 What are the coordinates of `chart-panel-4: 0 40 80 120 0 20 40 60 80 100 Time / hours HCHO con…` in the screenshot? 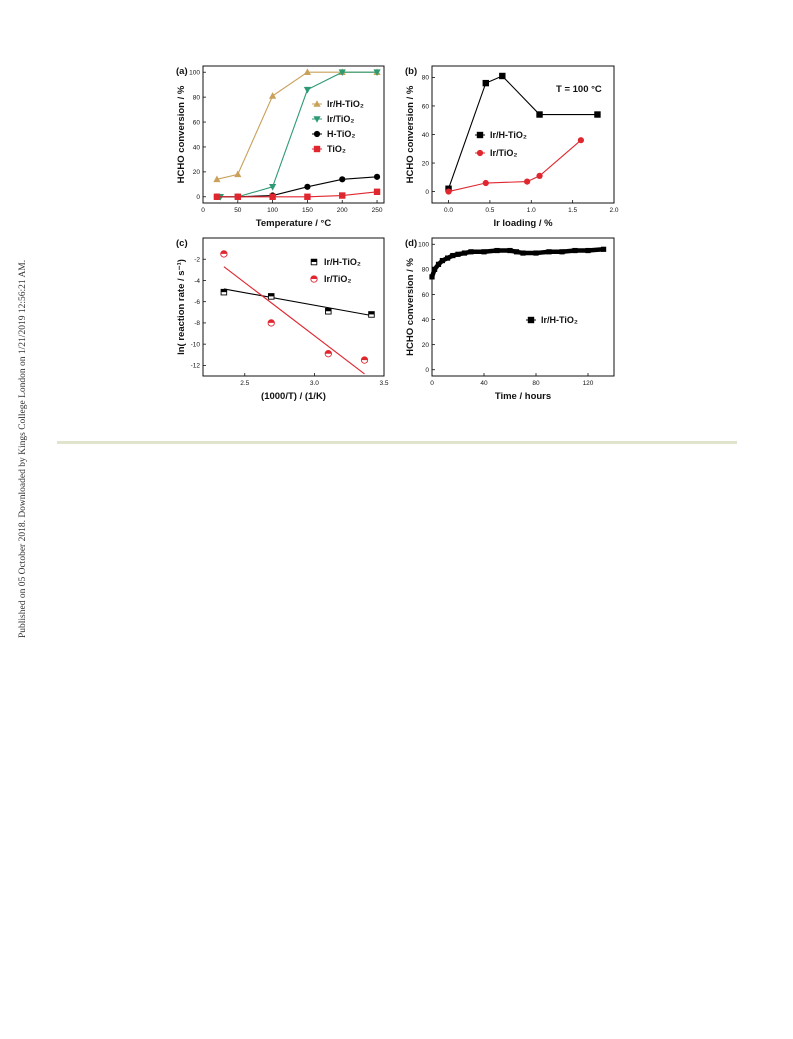 It's located at (510, 319).